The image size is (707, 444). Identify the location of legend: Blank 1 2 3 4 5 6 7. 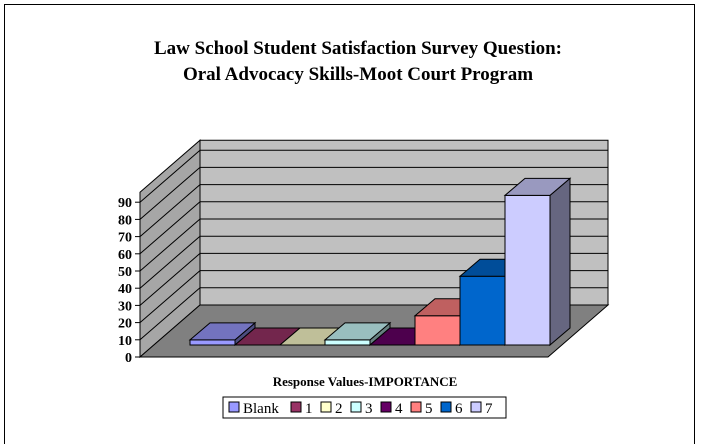
(364, 407).